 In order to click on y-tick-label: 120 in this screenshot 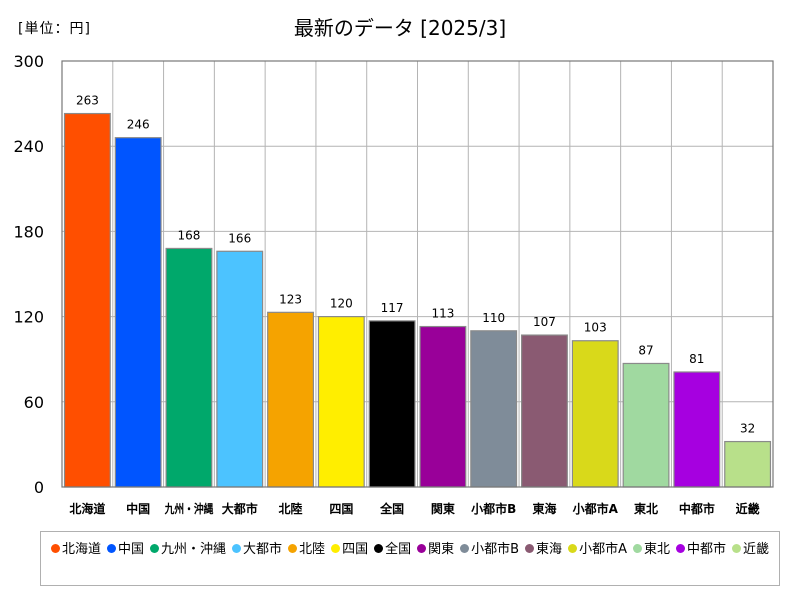, I will do `click(28, 317)`.